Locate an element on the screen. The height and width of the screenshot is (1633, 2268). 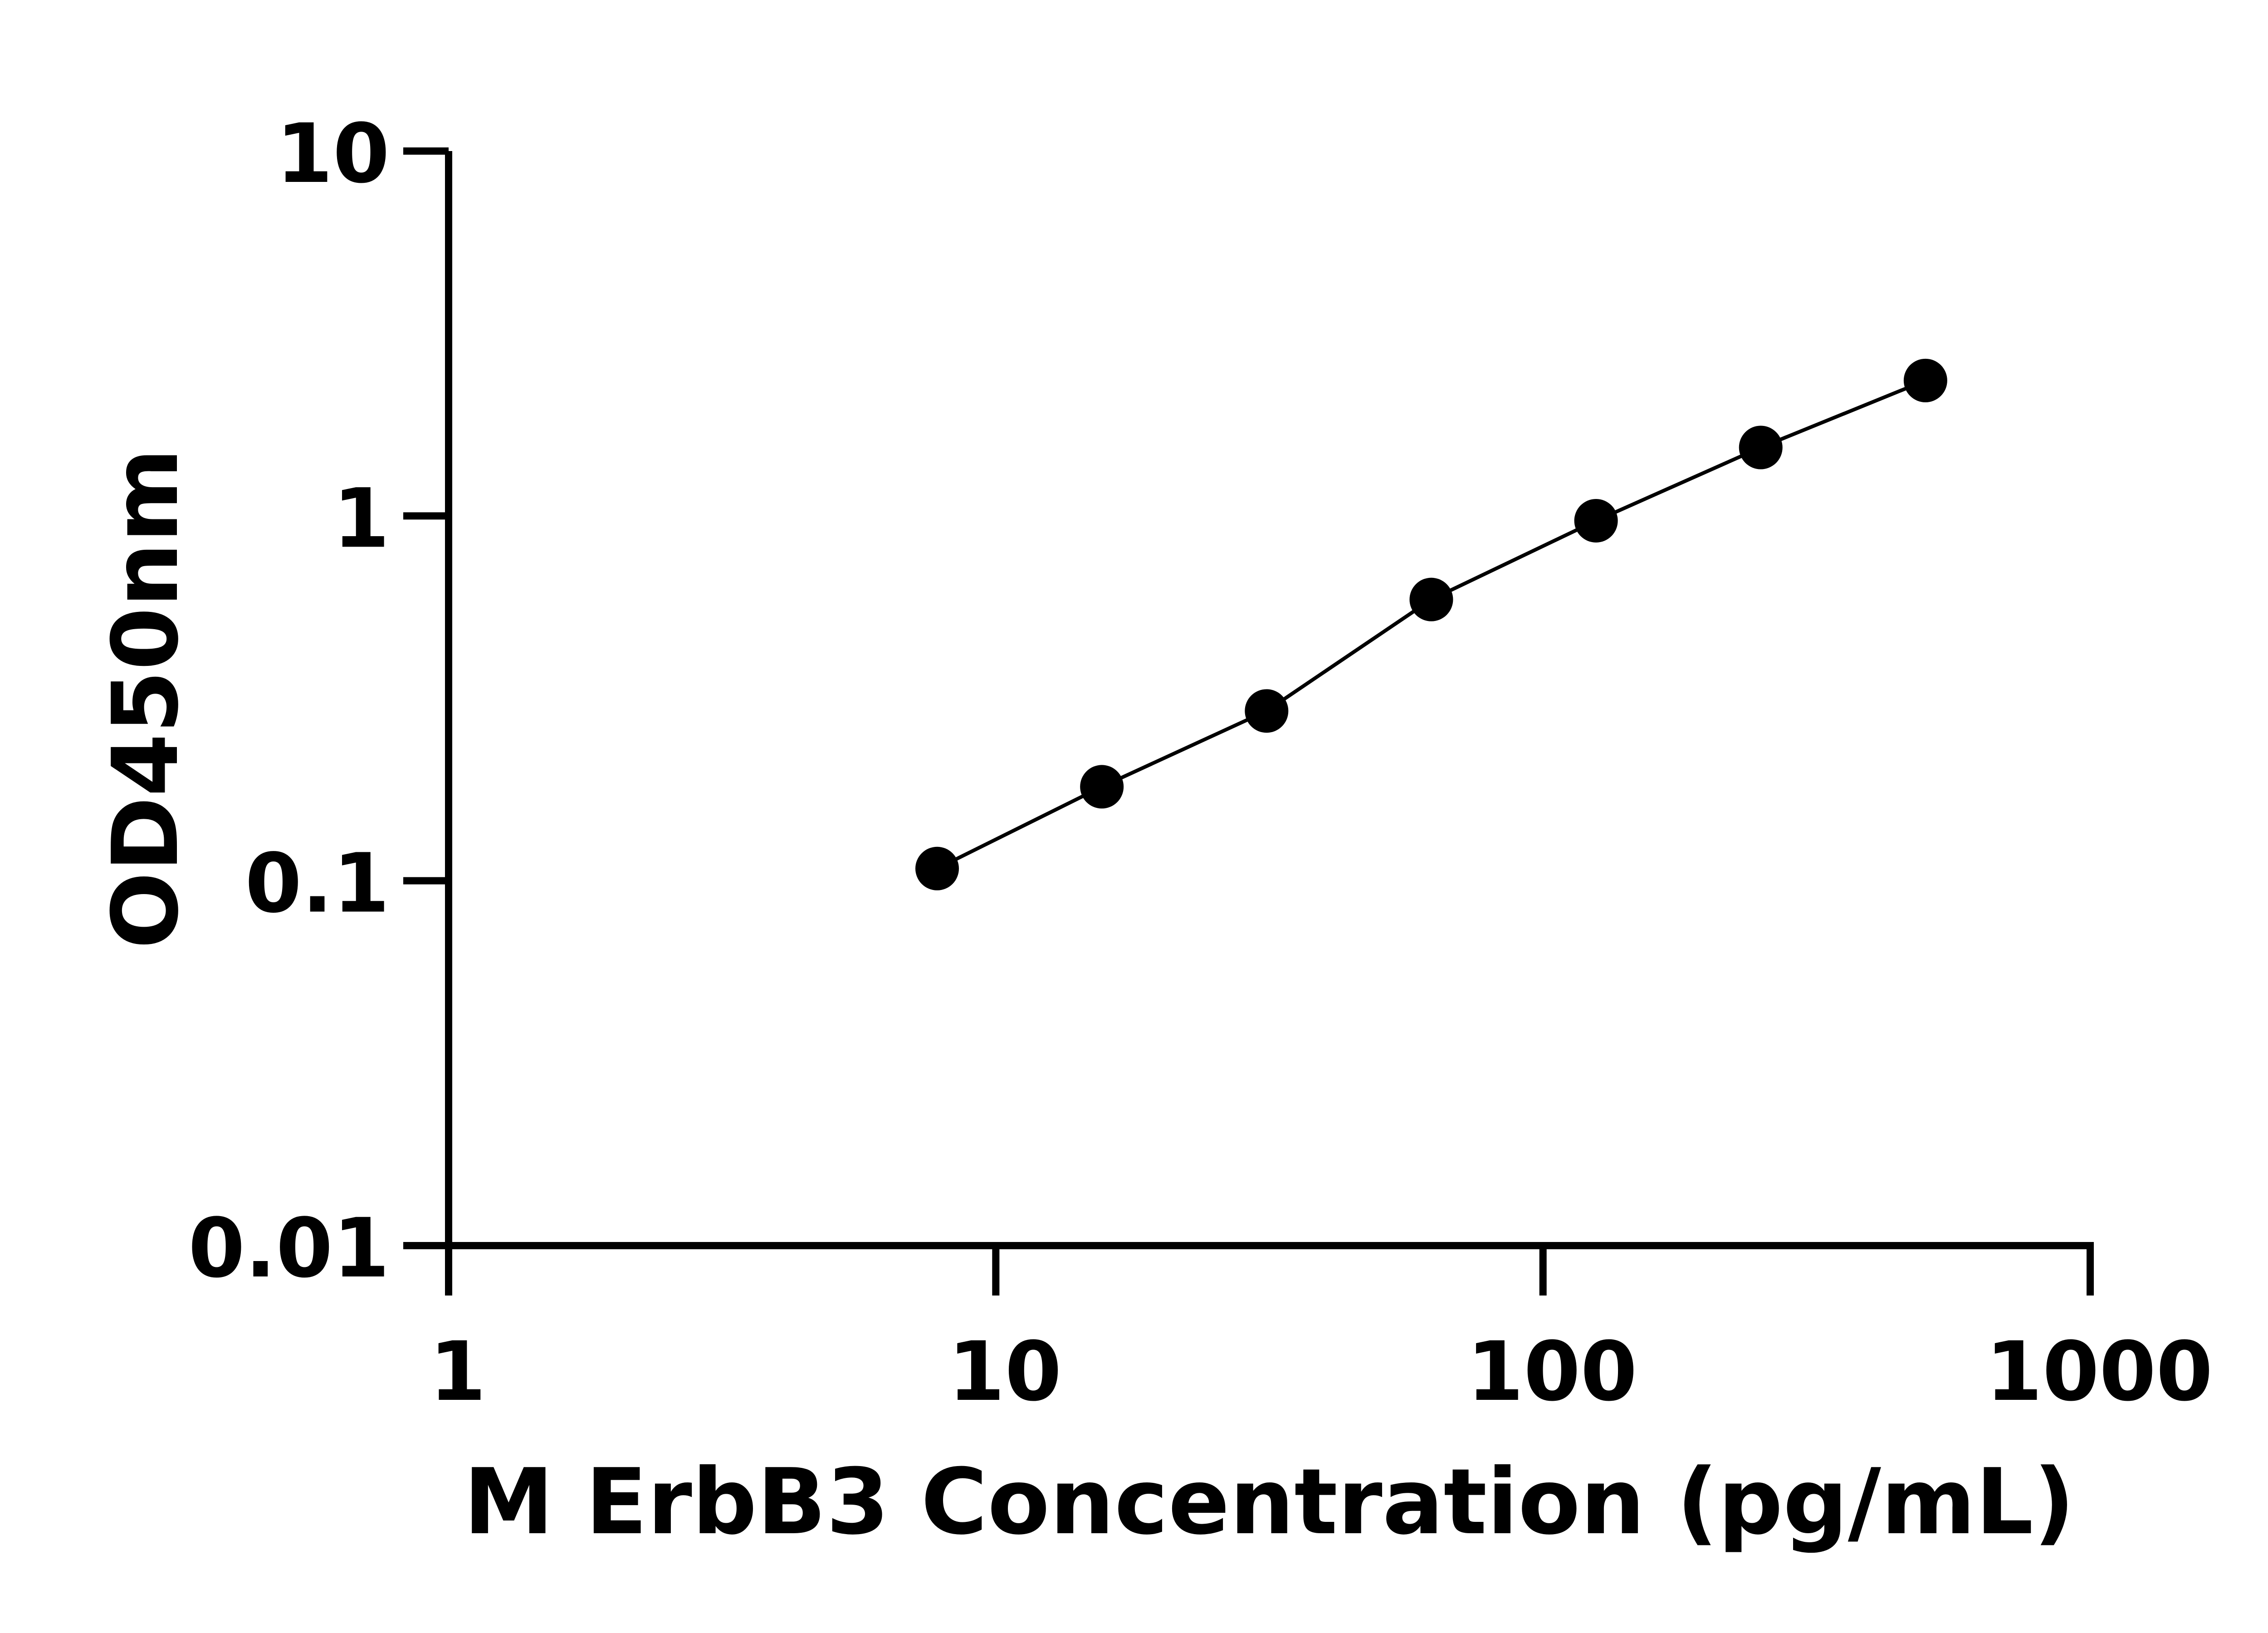
y-tick-label: 0.1 is located at coordinates (318, 883).